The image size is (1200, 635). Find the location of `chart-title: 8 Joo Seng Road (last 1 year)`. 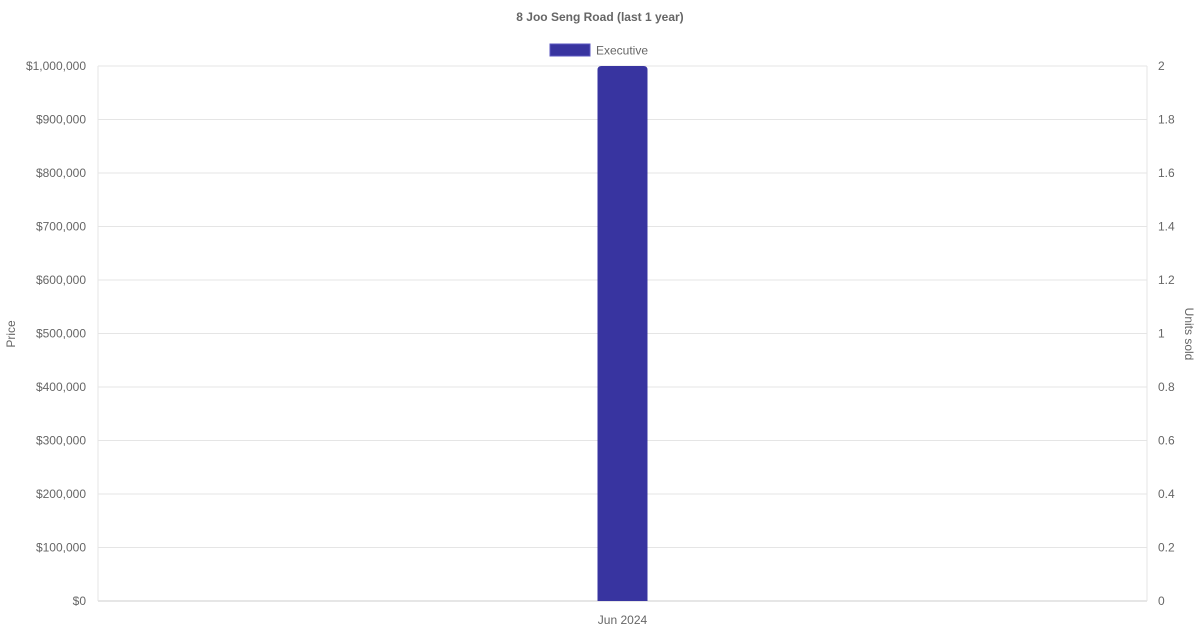

chart-title: 8 Joo Seng Road (last 1 year) is located at coordinates (599, 17).